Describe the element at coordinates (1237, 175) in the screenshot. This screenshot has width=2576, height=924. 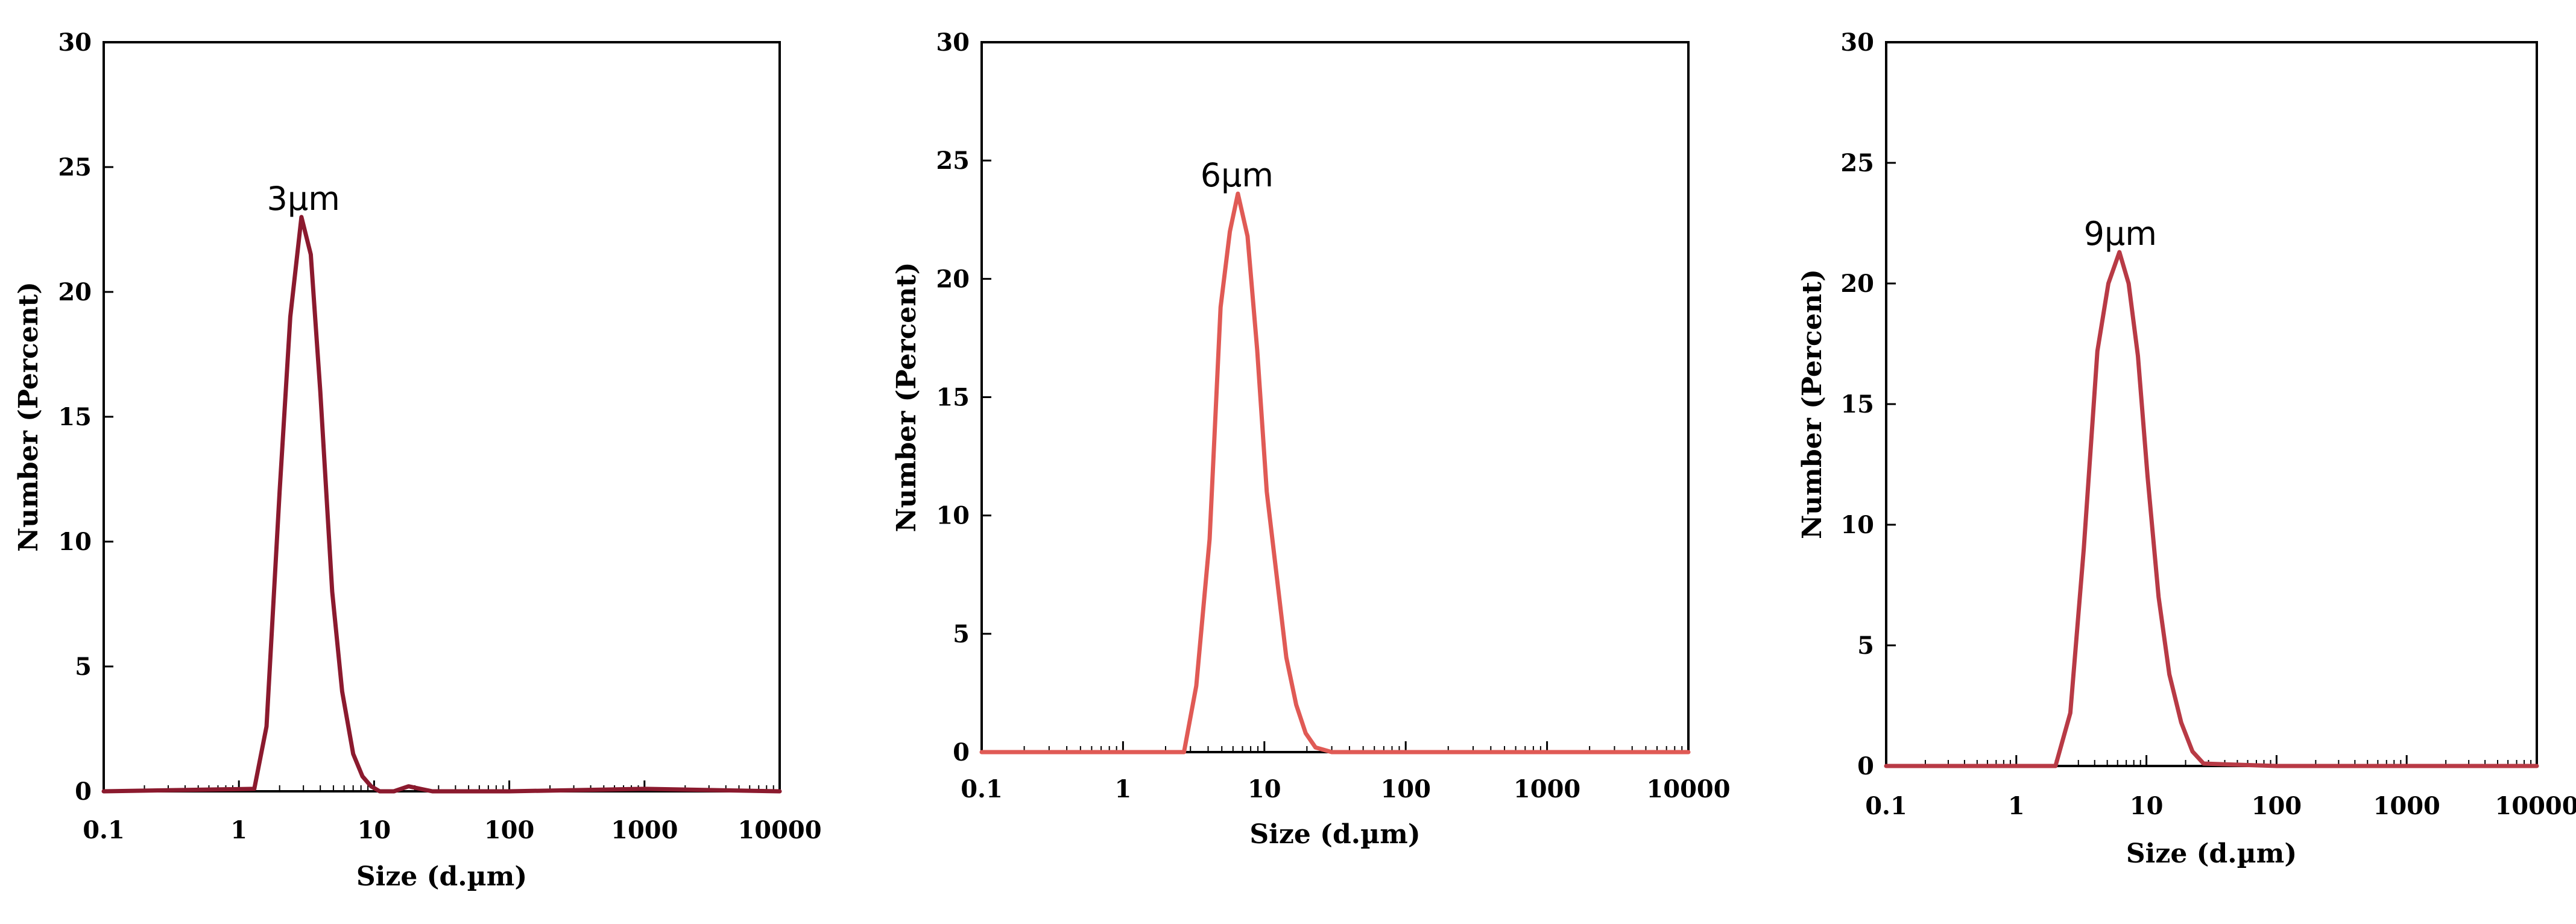
I see `peak-label: 6µm` at that location.